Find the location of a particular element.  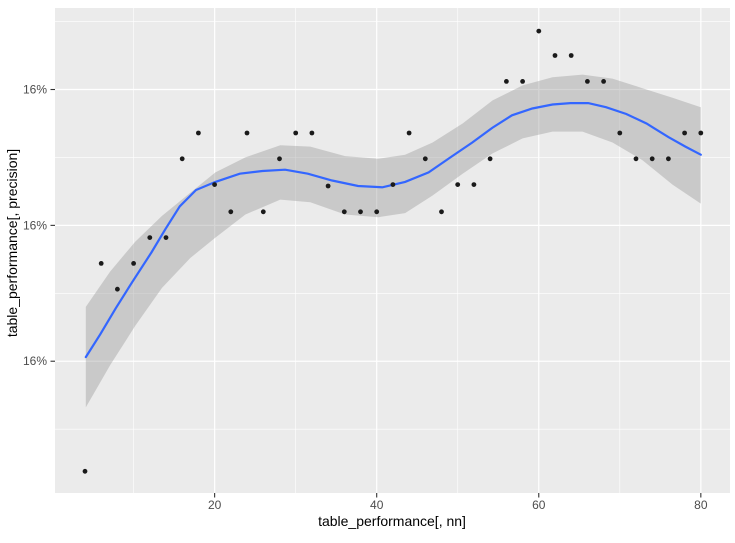

y-axis-tick-labels: 16% 16% 16% is located at coordinates (35, 226).